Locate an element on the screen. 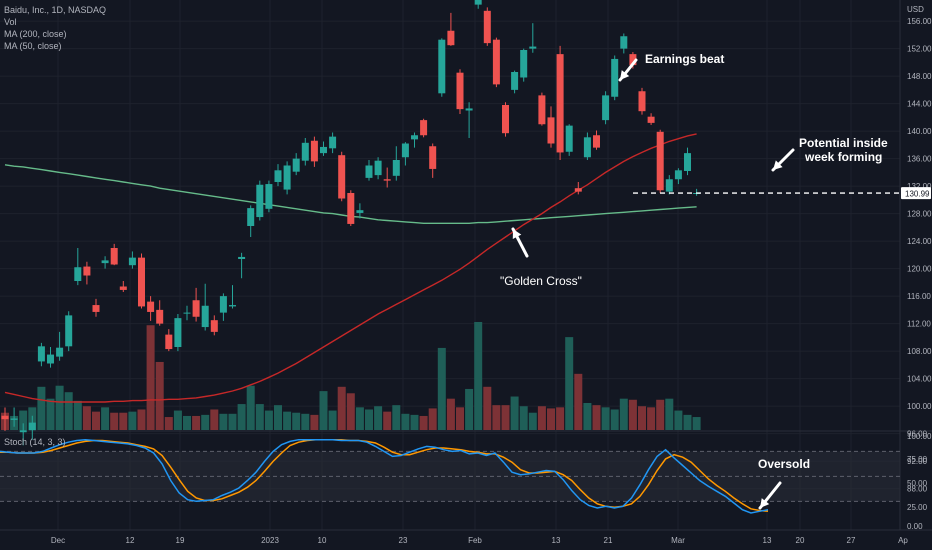 Image resolution: width=932 pixels, height=550 pixels. price-tick: 132.00 is located at coordinates (919, 186).